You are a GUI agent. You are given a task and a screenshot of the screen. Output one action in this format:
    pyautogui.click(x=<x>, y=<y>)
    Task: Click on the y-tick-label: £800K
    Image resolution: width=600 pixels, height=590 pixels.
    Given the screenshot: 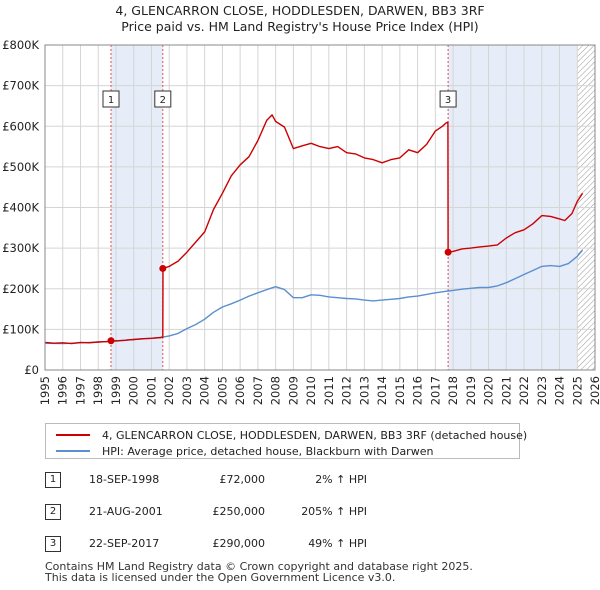 What is the action you would take?
    pyautogui.click(x=20, y=45)
    